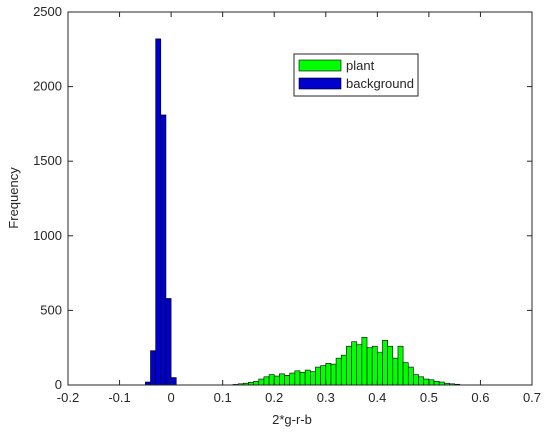  I want to click on x-tick-labels: -0.2 -0.1 0 0.1 0.2 0.3 0.4 0.5 0.6 0.7, so click(299, 397).